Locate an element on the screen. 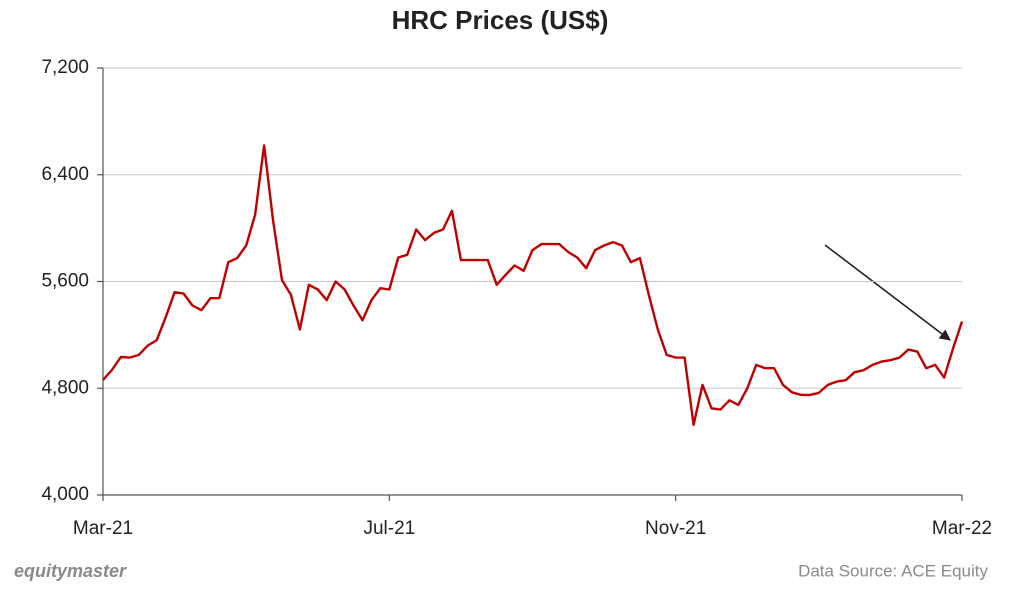  data-source: Data Source: ACE Equity is located at coordinates (893, 570).